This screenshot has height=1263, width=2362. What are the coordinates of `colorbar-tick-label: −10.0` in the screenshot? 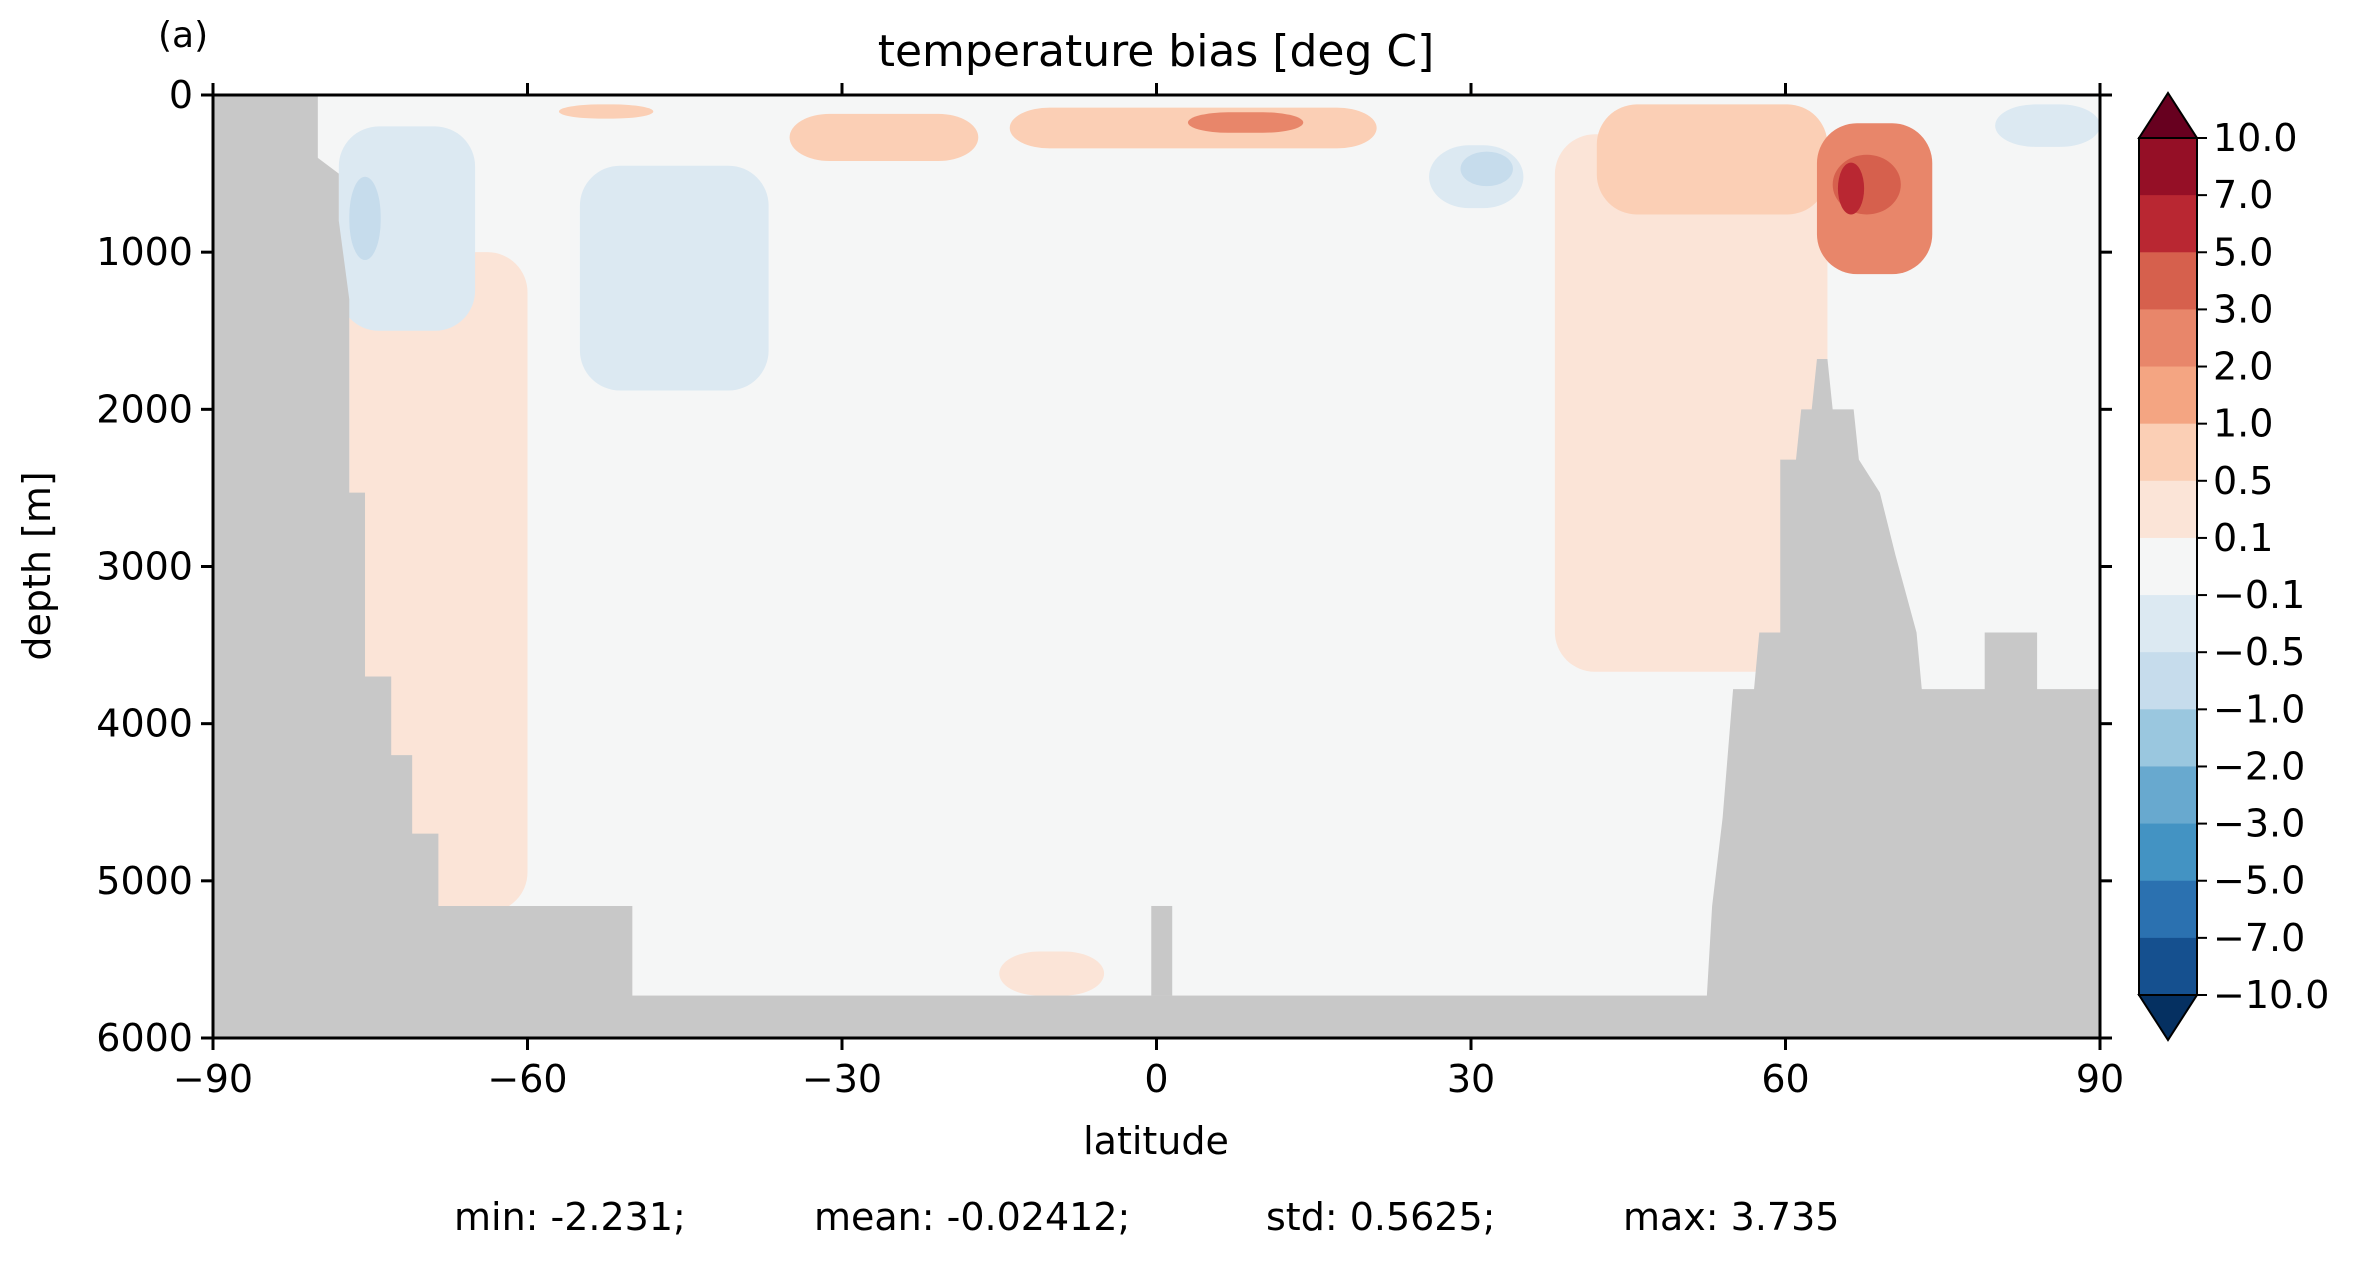 It's located at (2271, 995).